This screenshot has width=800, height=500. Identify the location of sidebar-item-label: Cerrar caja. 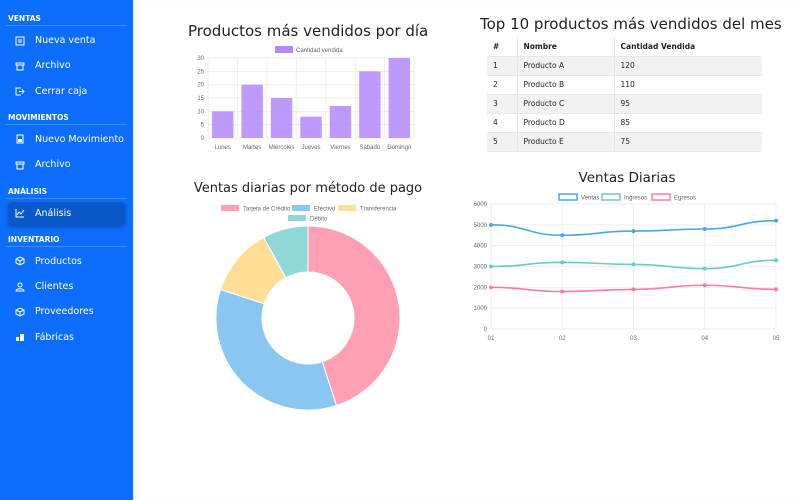
(61, 91).